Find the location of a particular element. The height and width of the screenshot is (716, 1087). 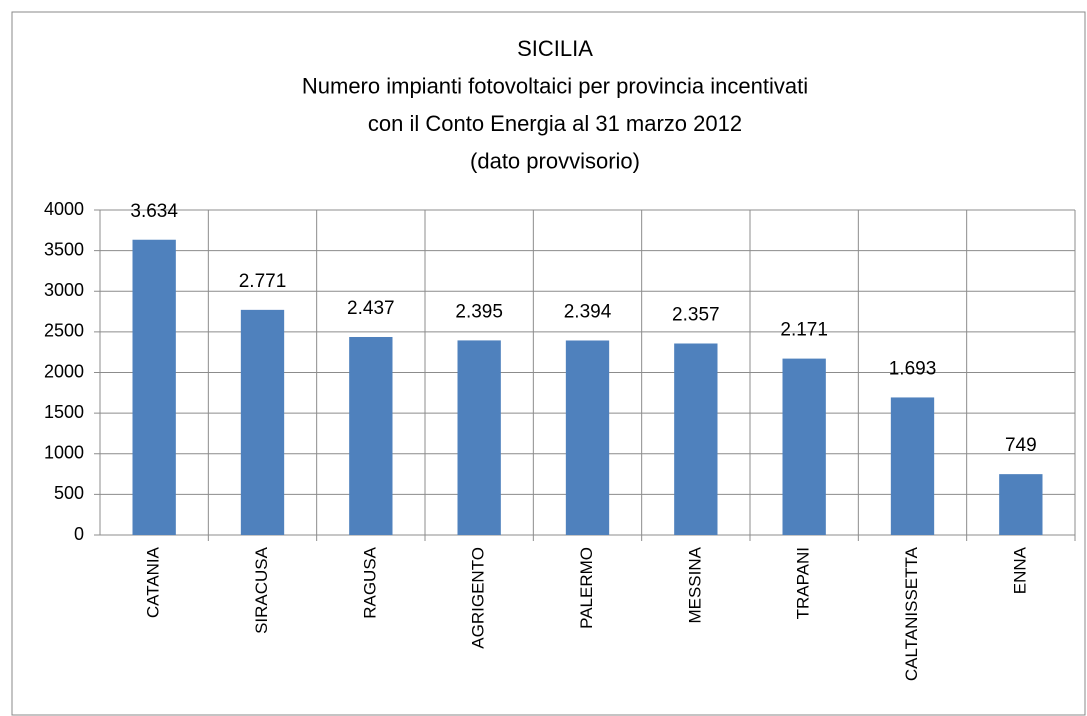

y-tick-label: 500 is located at coordinates (69, 493).